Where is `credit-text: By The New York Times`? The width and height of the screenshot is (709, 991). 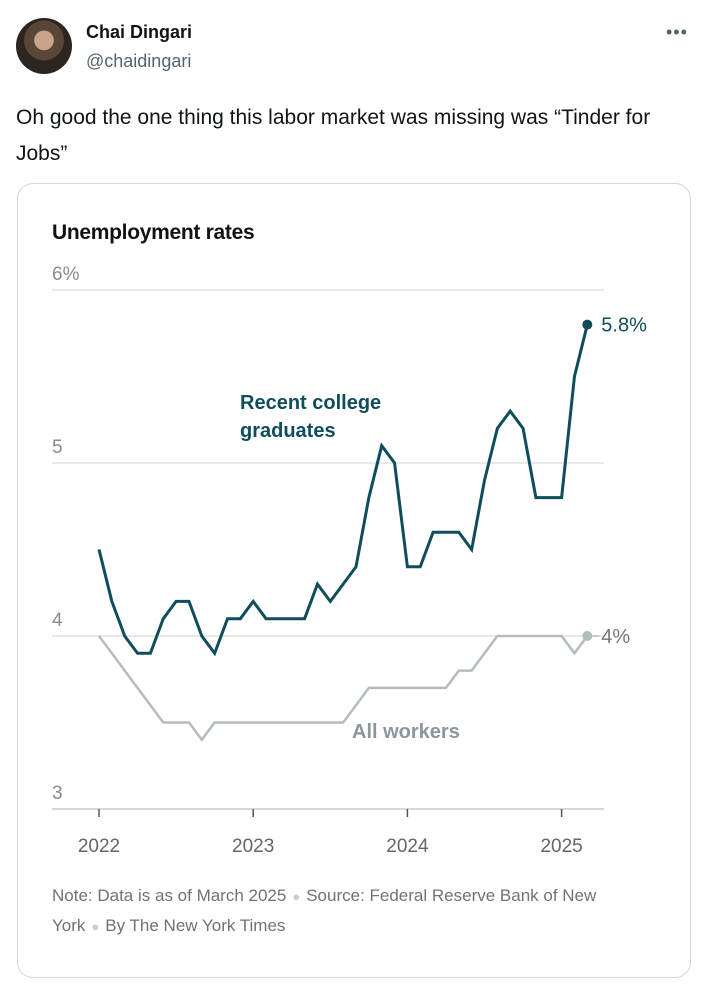
credit-text: By The New York Times is located at coordinates (195, 925).